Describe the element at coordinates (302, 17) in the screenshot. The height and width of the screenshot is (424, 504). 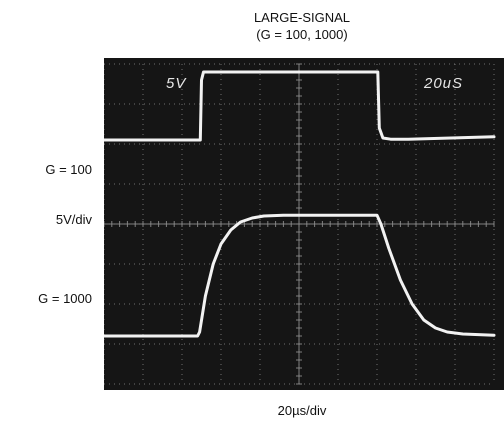
I see `chart-title: LARGE-SIGNAL` at that location.